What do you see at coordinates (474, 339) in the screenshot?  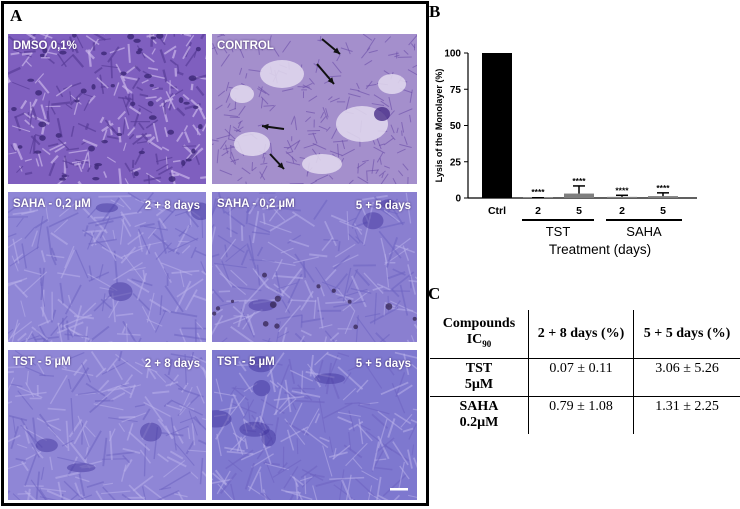 I see `header-compounds-line2: IC` at bounding box center [474, 339].